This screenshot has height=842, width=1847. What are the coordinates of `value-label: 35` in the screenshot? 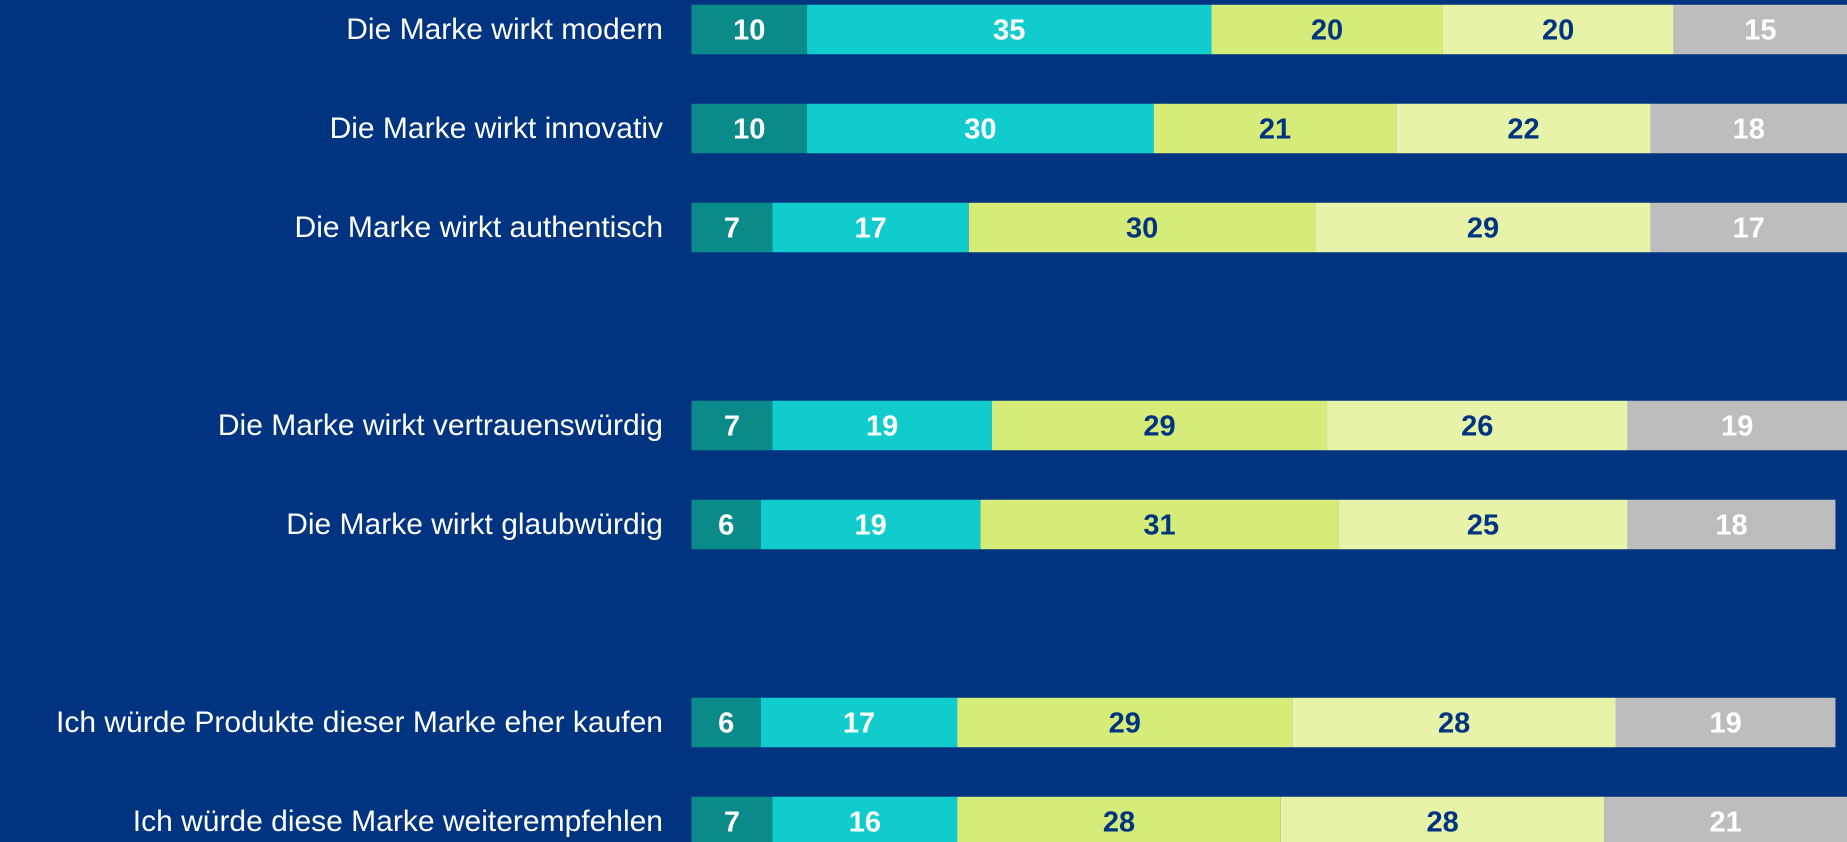 It's located at (1009, 31).